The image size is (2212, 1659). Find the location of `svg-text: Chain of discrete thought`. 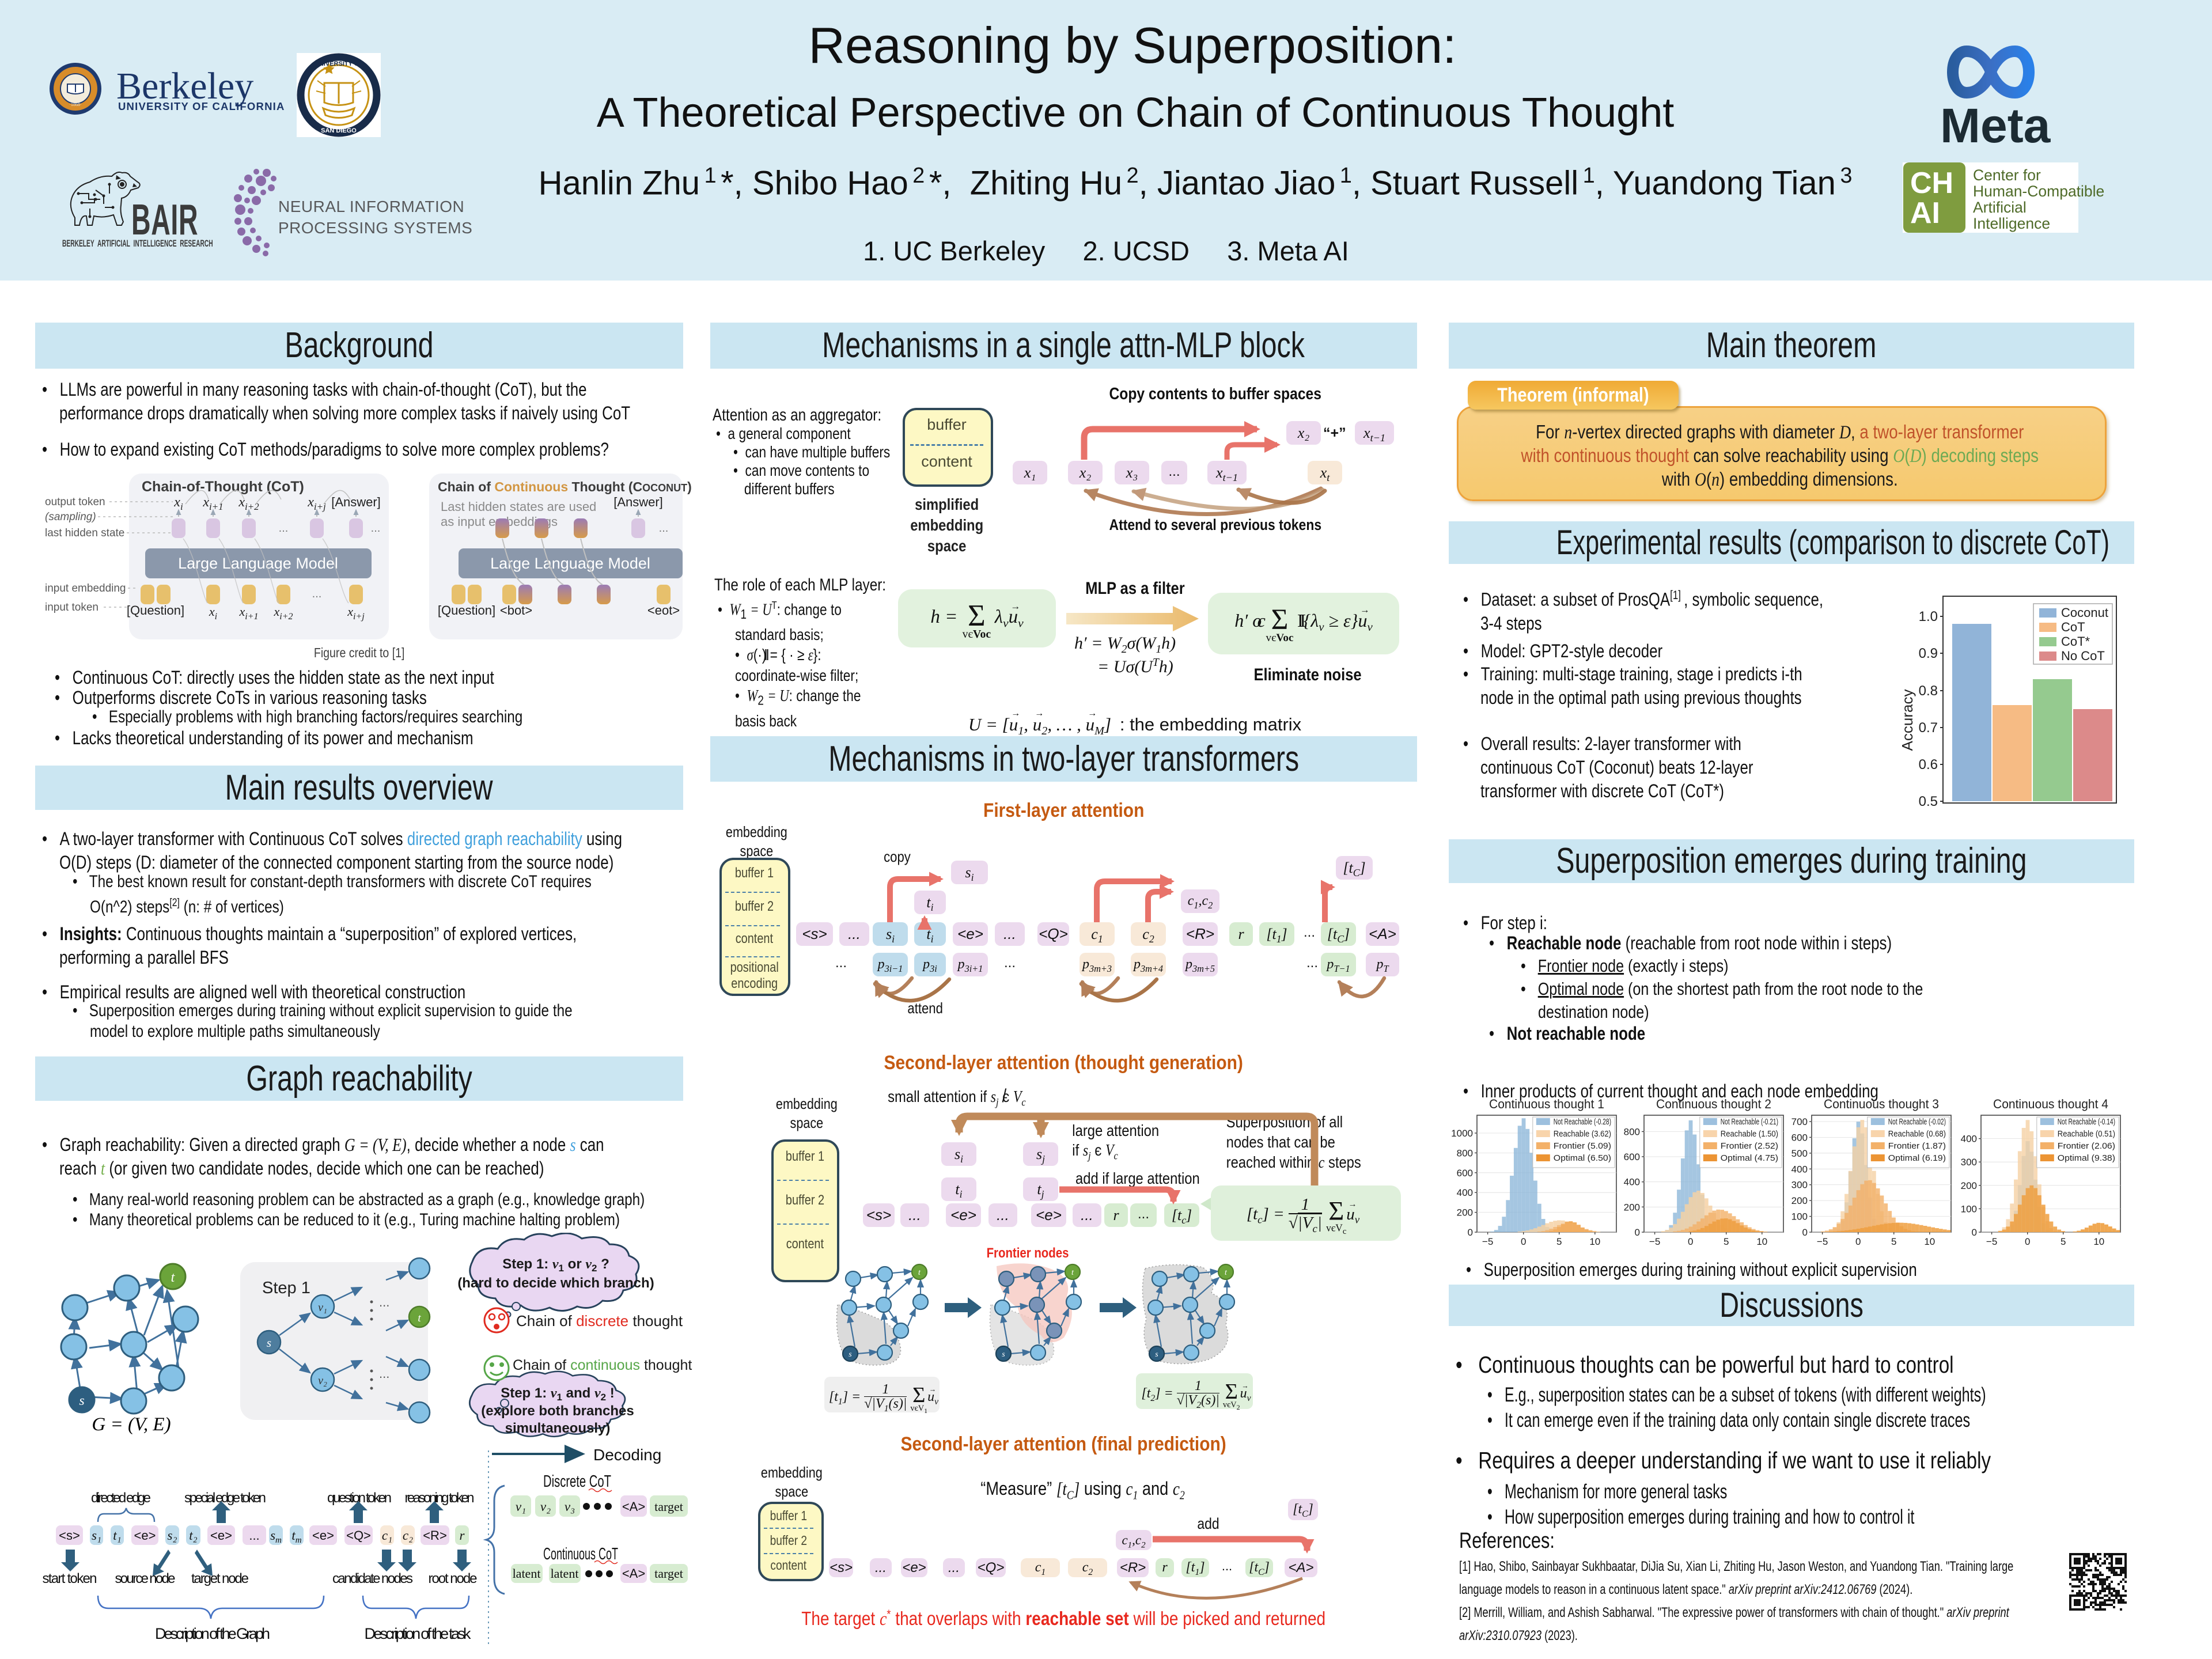

svg-text: Chain of discrete thought is located at coordinates (599, 1321).